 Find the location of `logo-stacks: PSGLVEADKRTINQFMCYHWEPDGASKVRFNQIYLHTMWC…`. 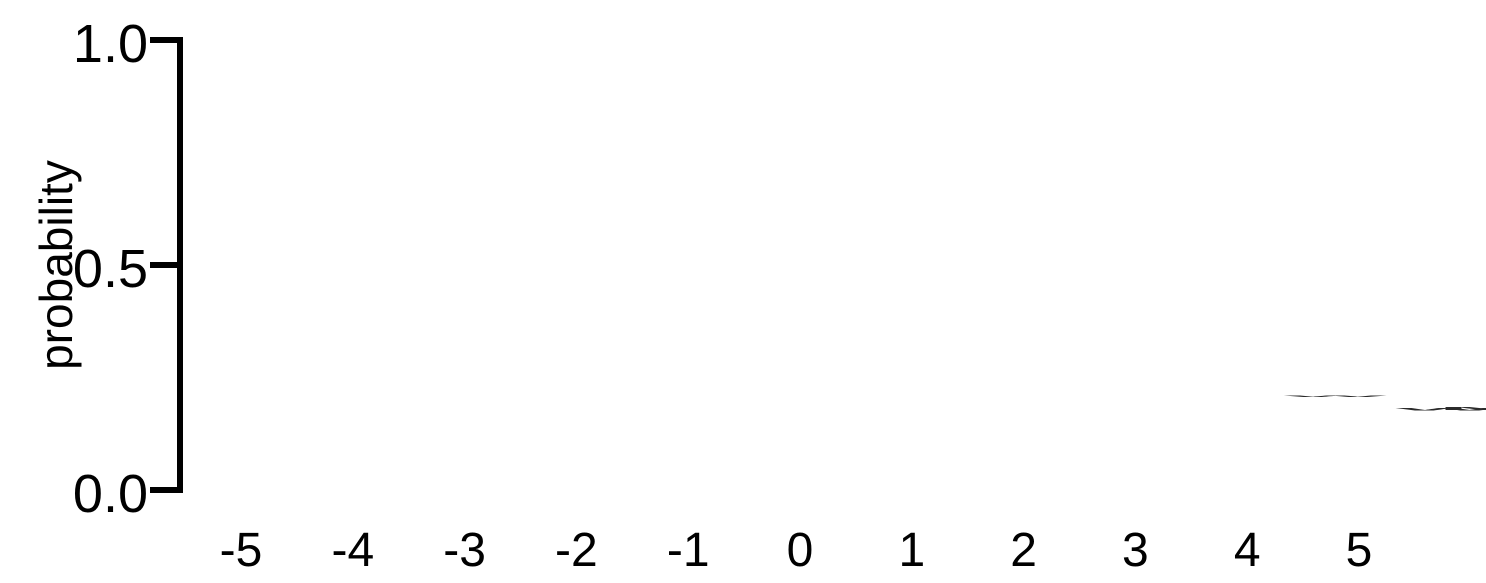

logo-stacks: PSGLVEADKRTINQFMCYHWEPDGASKVRFNQIYLHTMWC… is located at coordinates (1385, 403).